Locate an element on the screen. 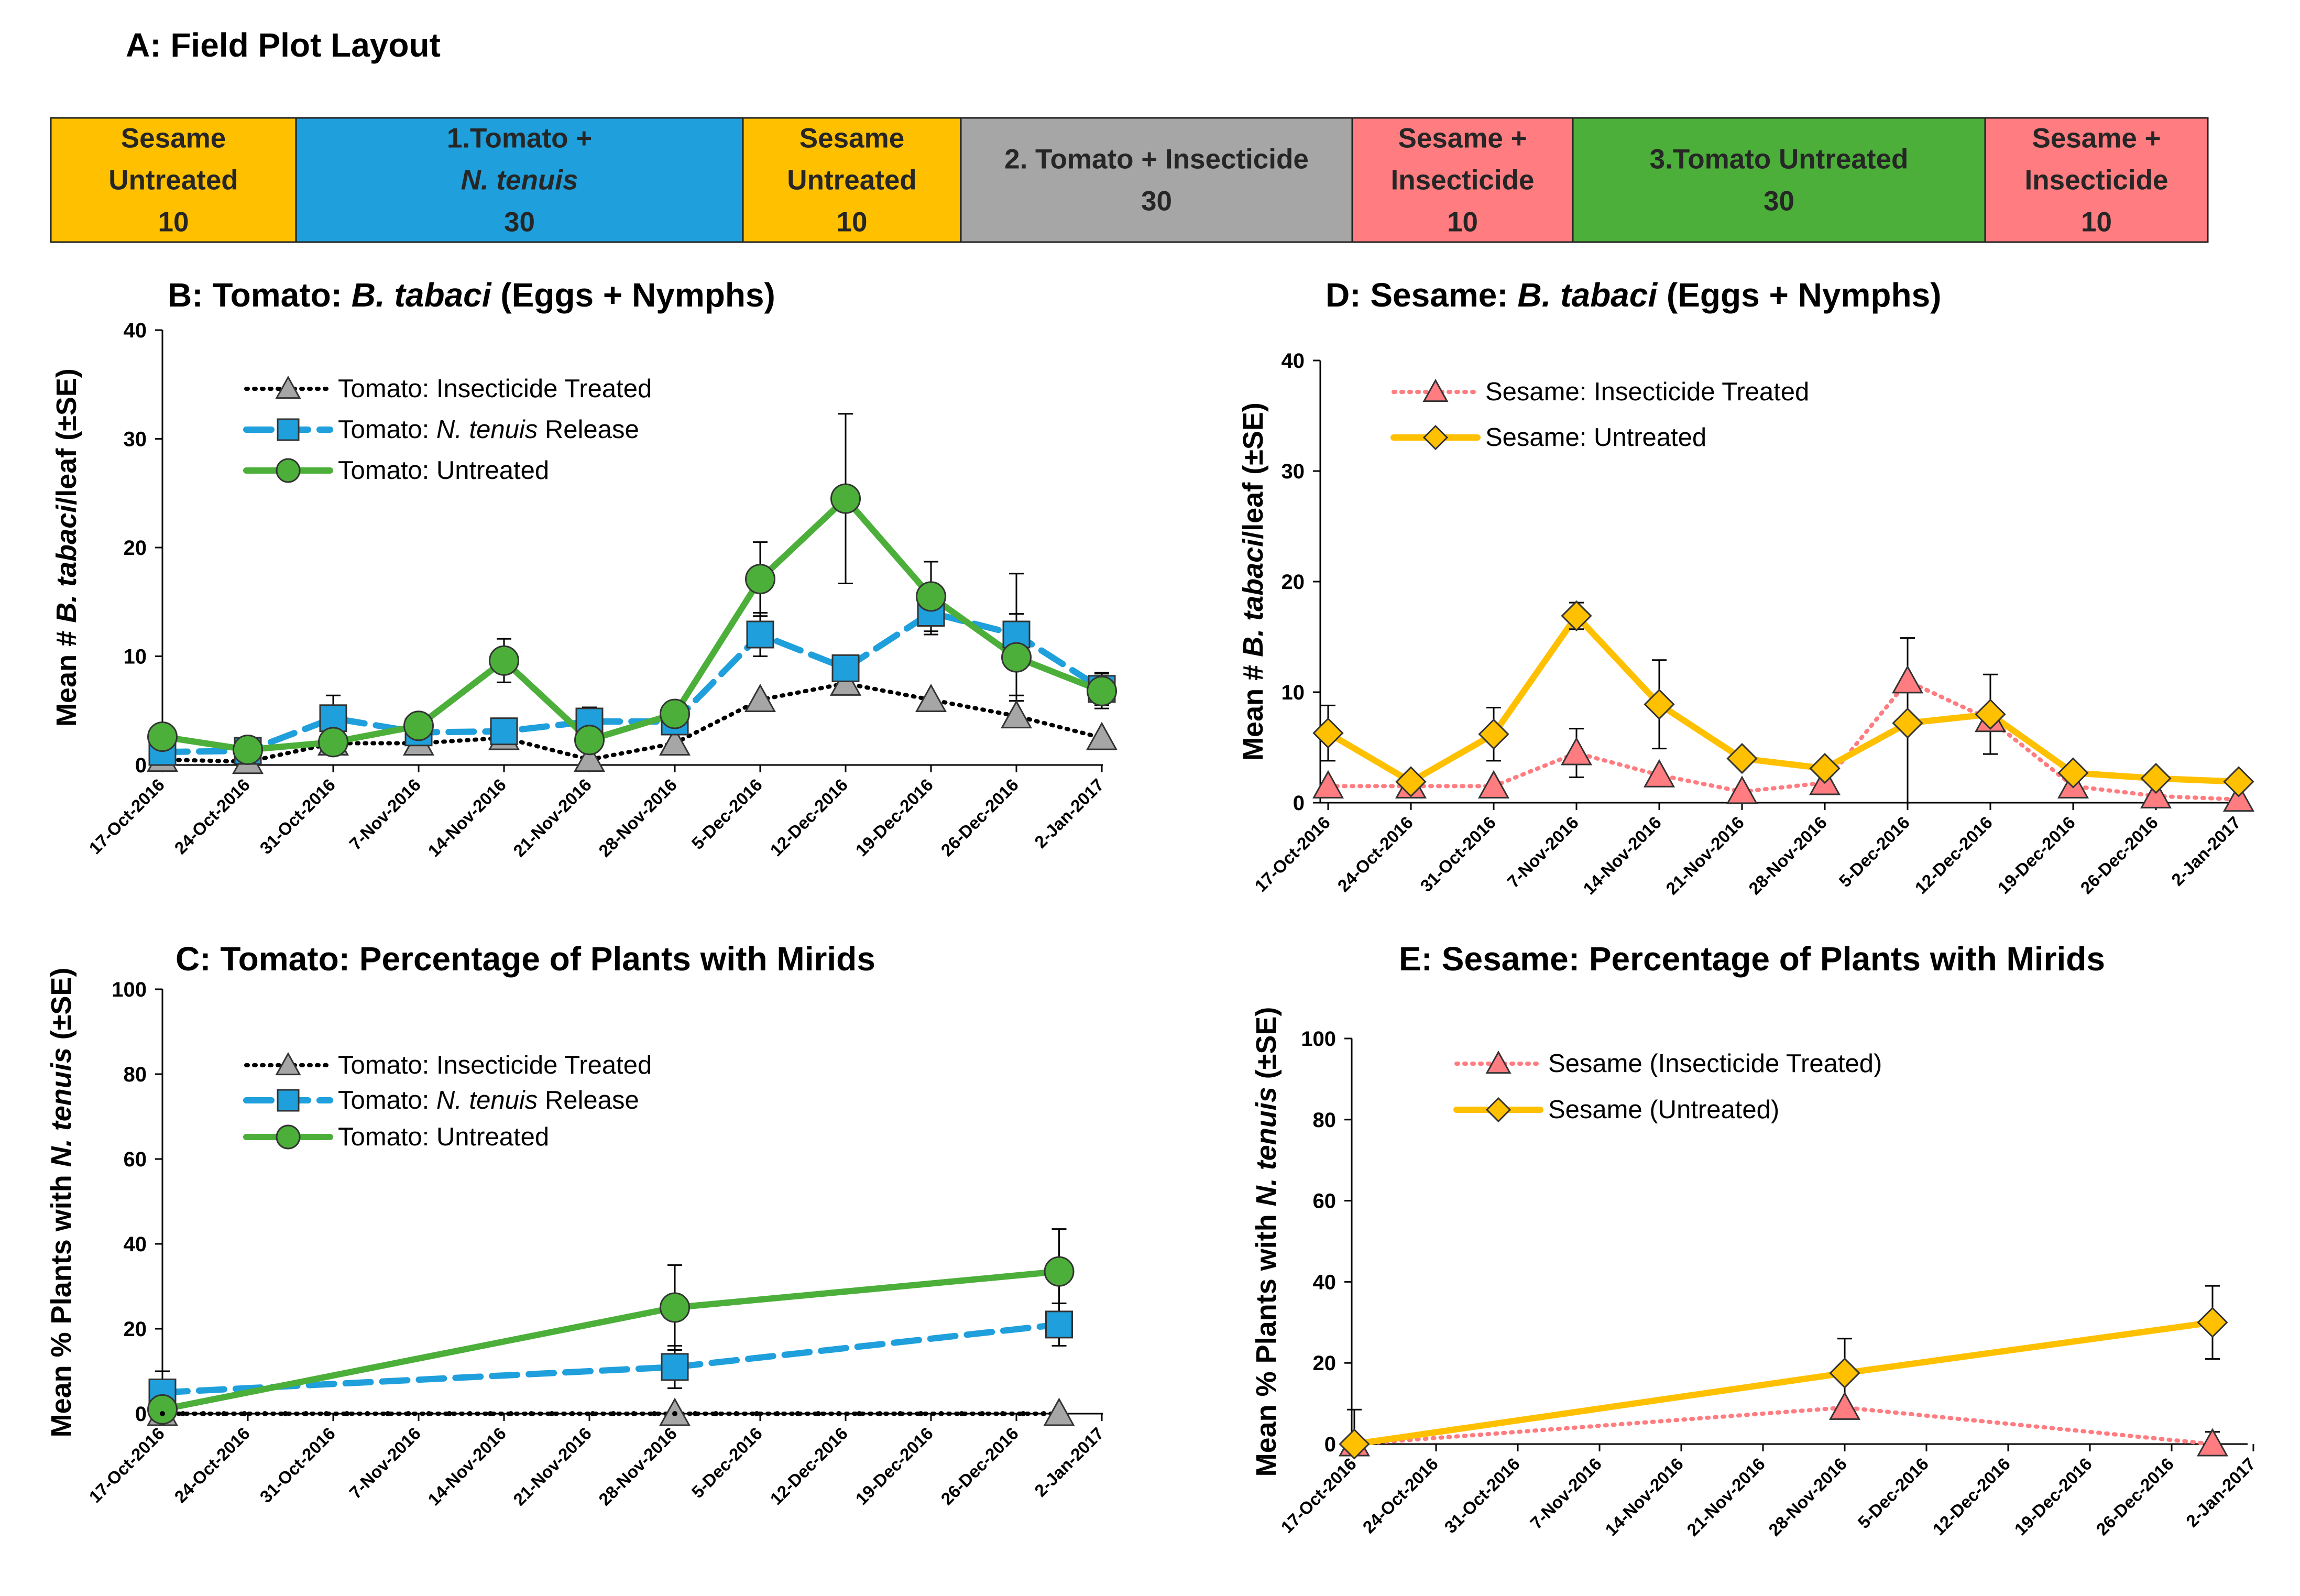  legend-label: Sesame (Untreated) is located at coordinates (1664, 1110).